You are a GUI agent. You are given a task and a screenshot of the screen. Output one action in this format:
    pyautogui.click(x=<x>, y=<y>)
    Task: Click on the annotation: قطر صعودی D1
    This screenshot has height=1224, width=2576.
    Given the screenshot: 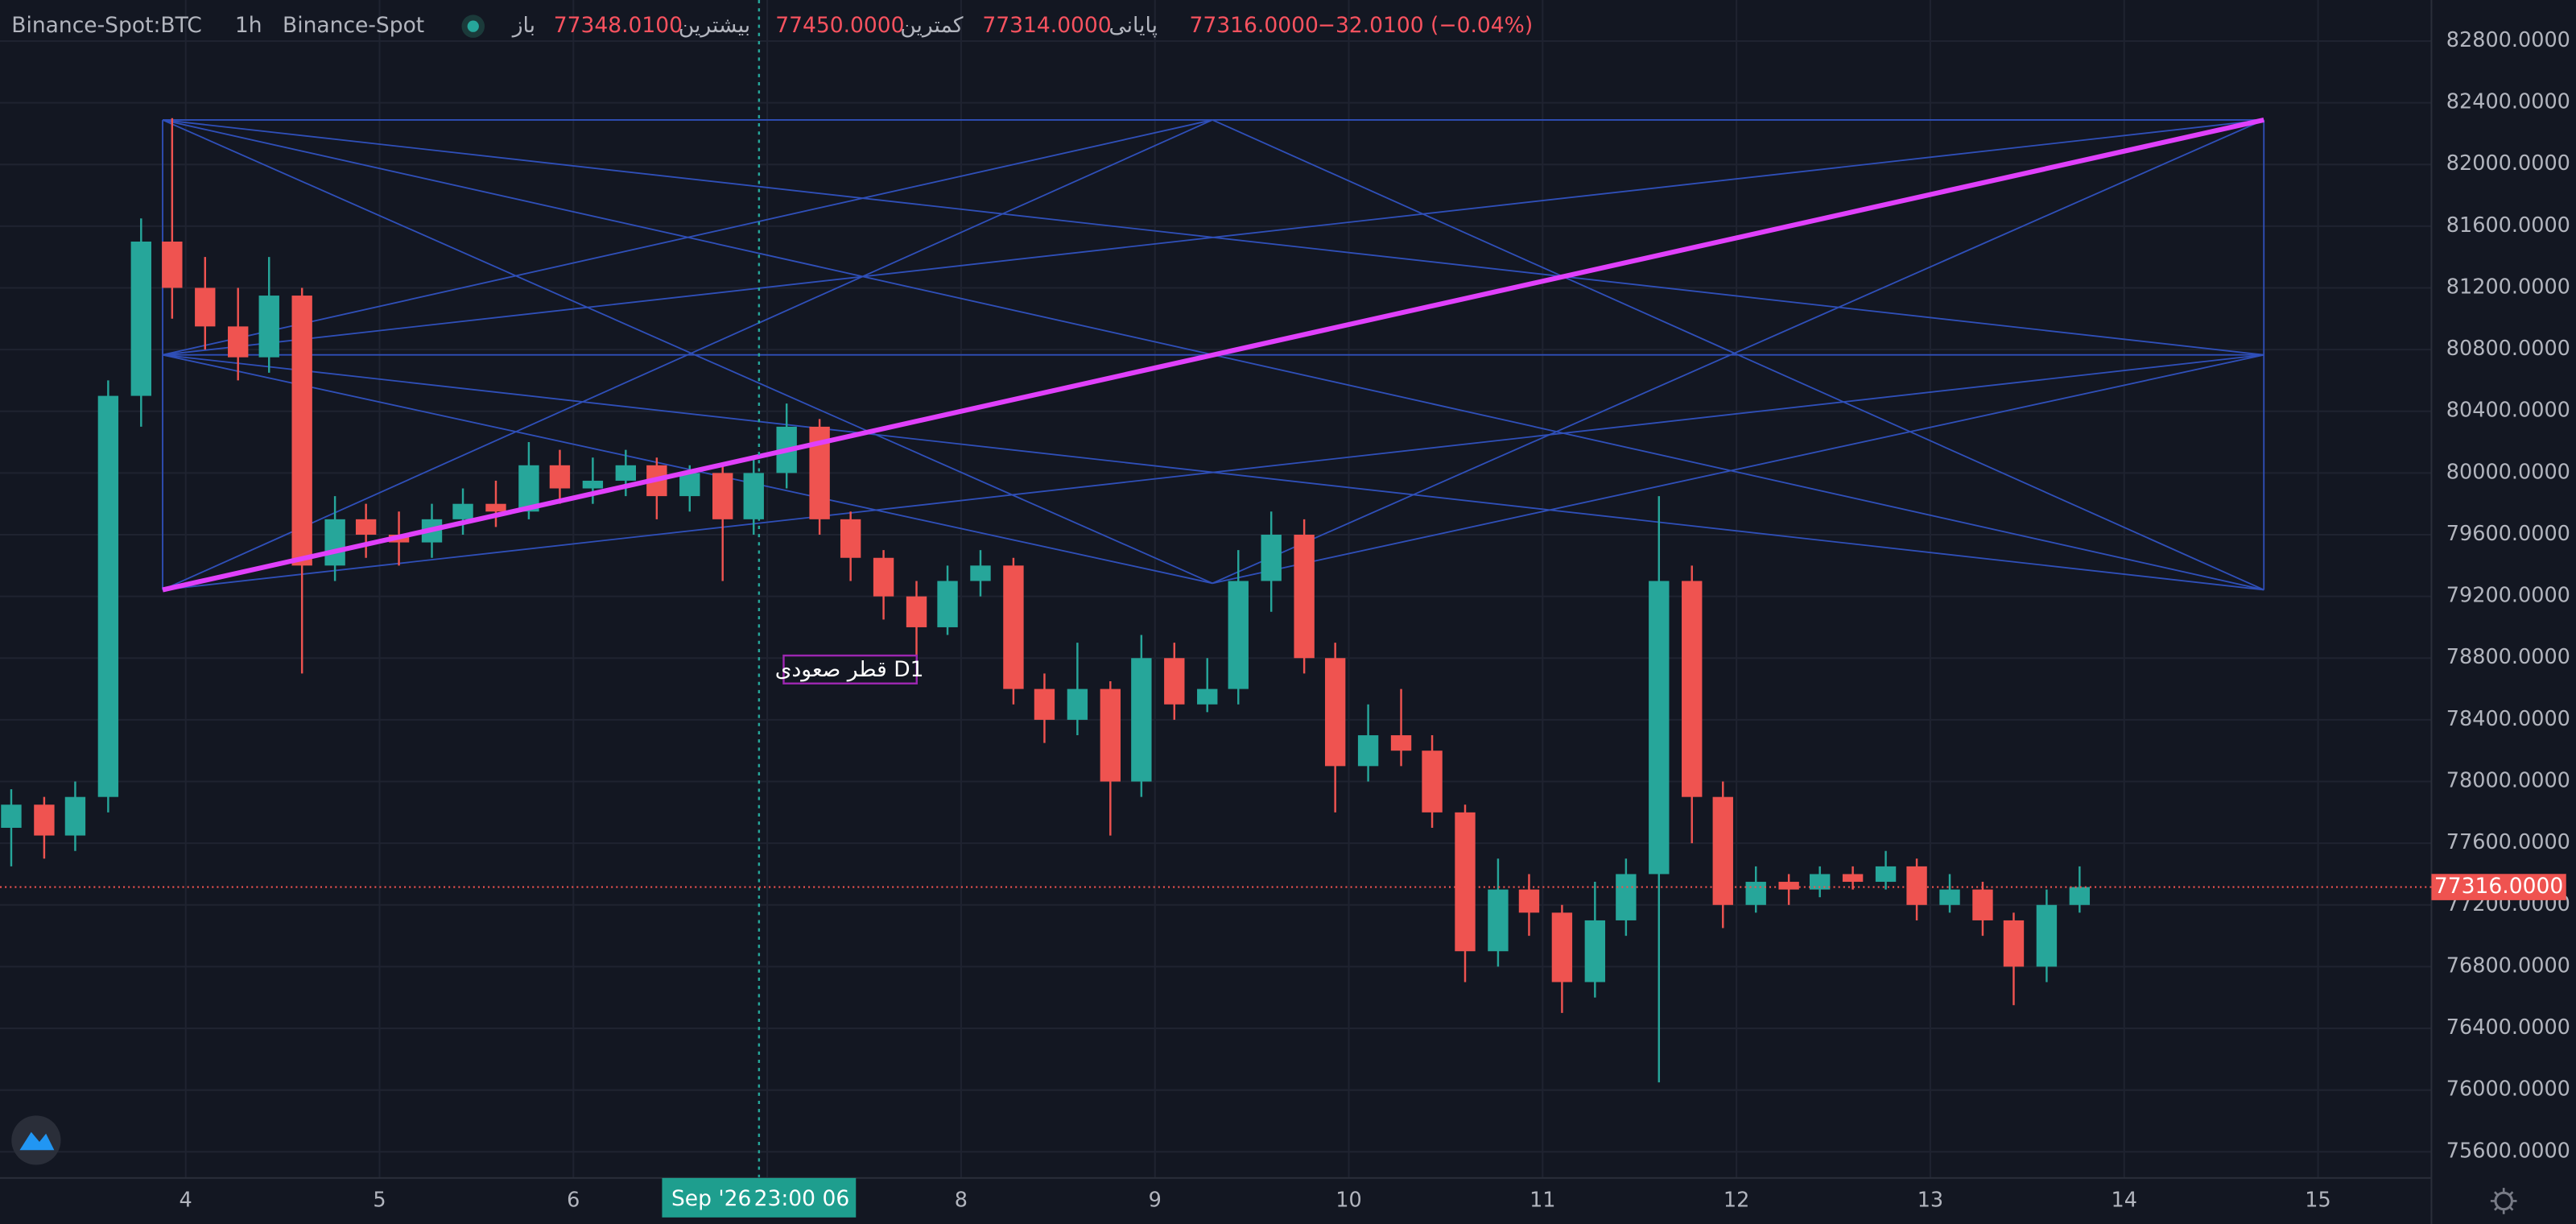 What is the action you would take?
    pyautogui.click(x=849, y=669)
    